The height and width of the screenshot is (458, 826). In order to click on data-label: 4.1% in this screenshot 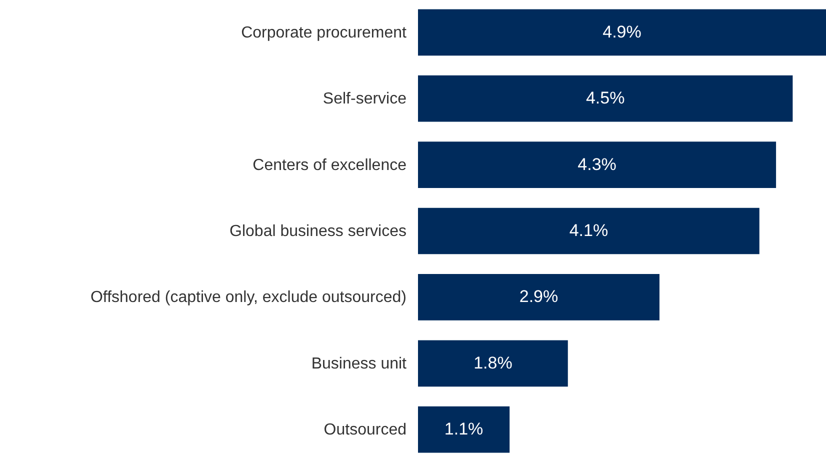, I will do `click(588, 230)`.